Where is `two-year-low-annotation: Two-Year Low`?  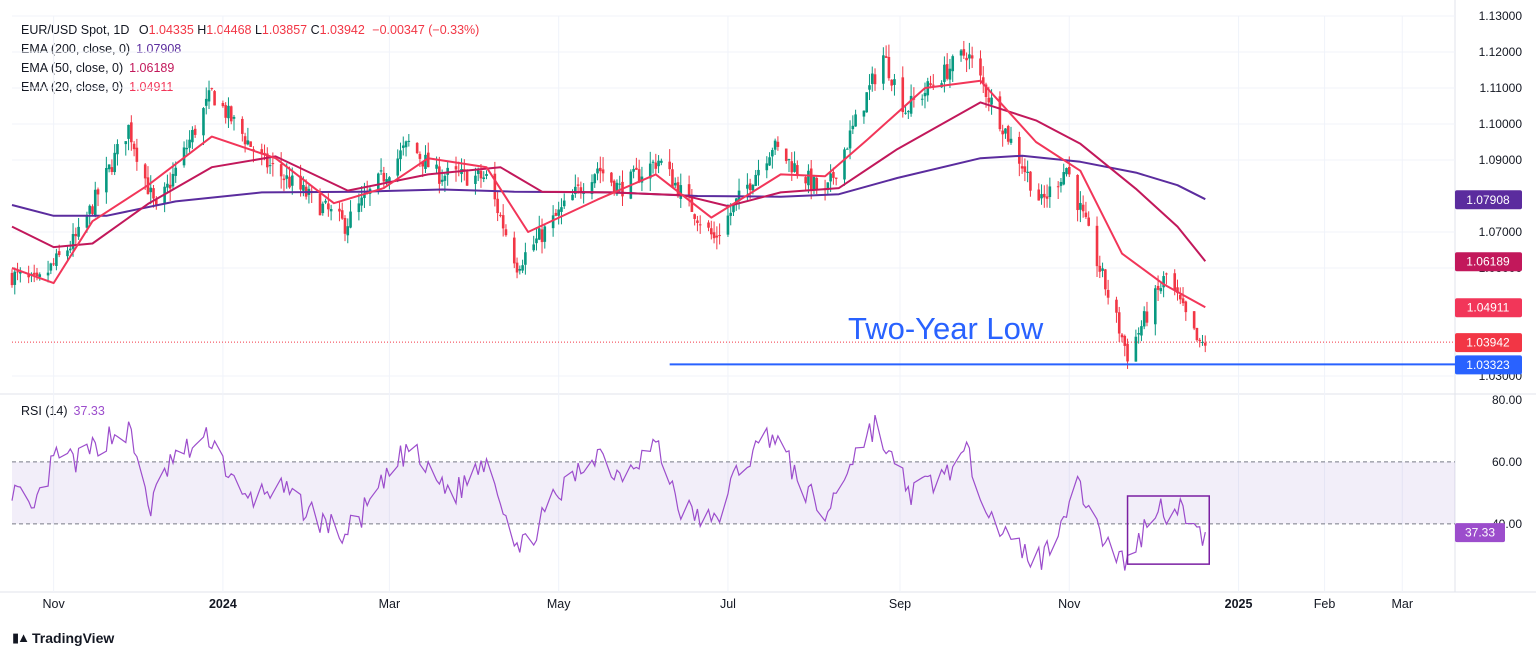 two-year-low-annotation: Two-Year Low is located at coordinates (946, 328).